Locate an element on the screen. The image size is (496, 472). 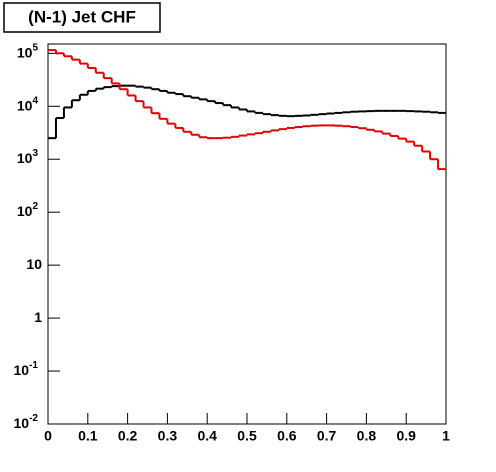
x-tick-label: 0.4 is located at coordinates (207, 436).